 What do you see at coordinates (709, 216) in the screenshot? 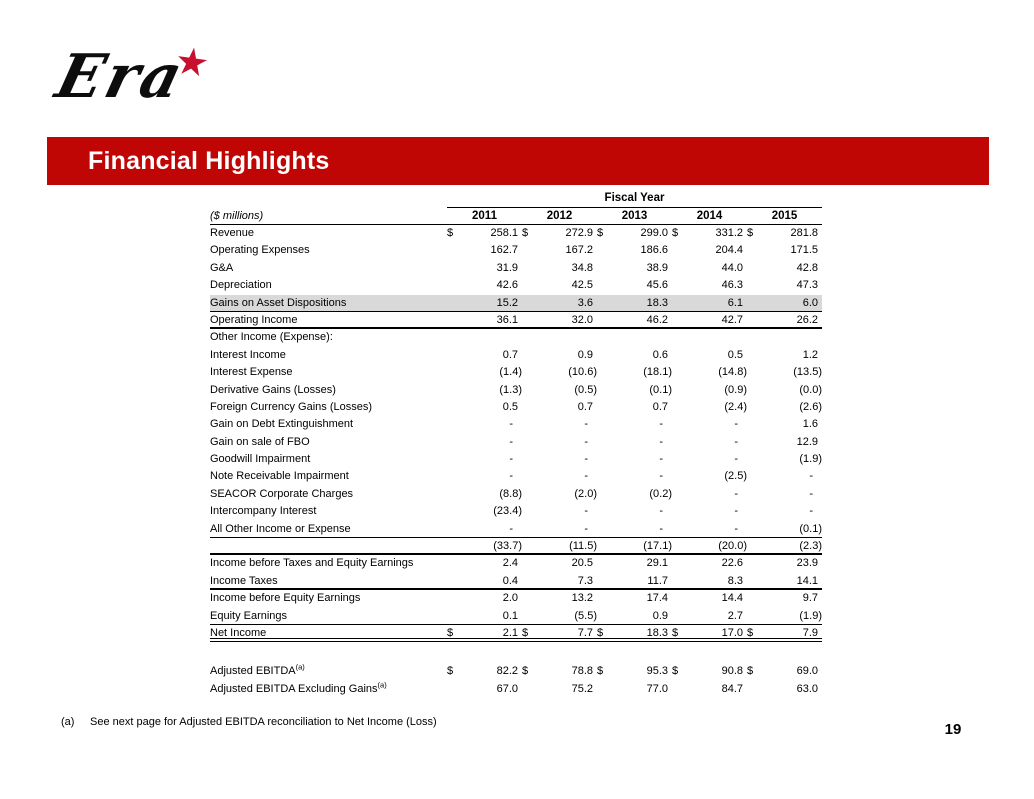
I see `year-header: 2014` at bounding box center [709, 216].